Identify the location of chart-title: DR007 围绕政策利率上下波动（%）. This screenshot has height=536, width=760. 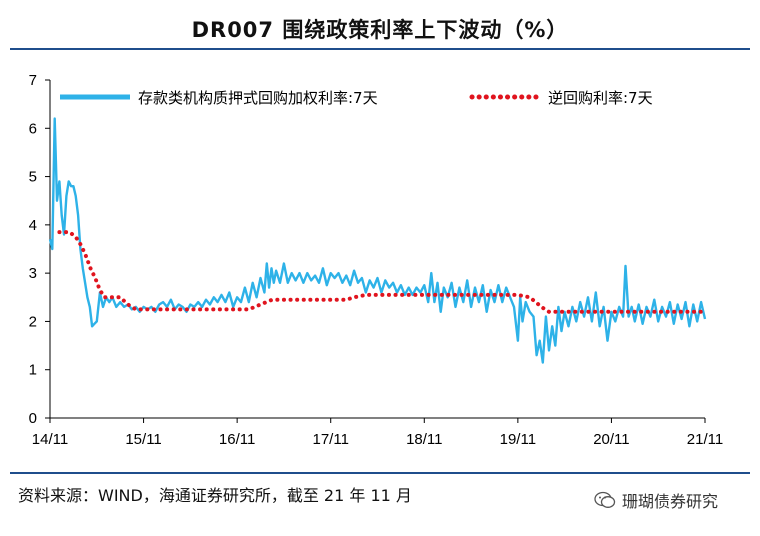
(380, 30).